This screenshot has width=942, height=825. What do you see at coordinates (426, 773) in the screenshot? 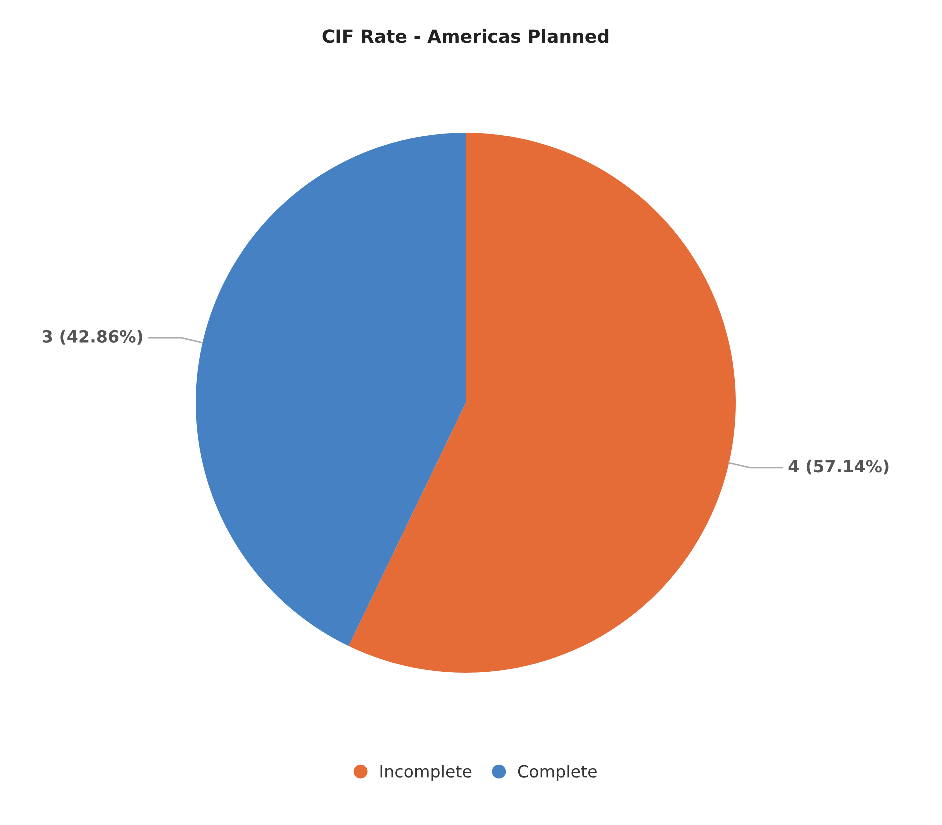
I see `legend-label: Incomplete` at bounding box center [426, 773].